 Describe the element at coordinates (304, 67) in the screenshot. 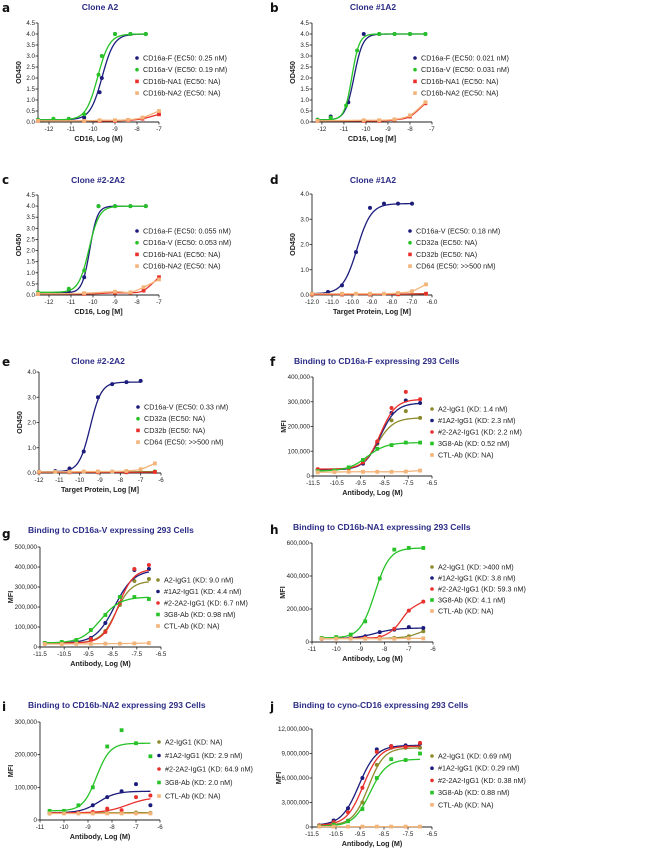

I see `y-tick-label: 2.5` at that location.